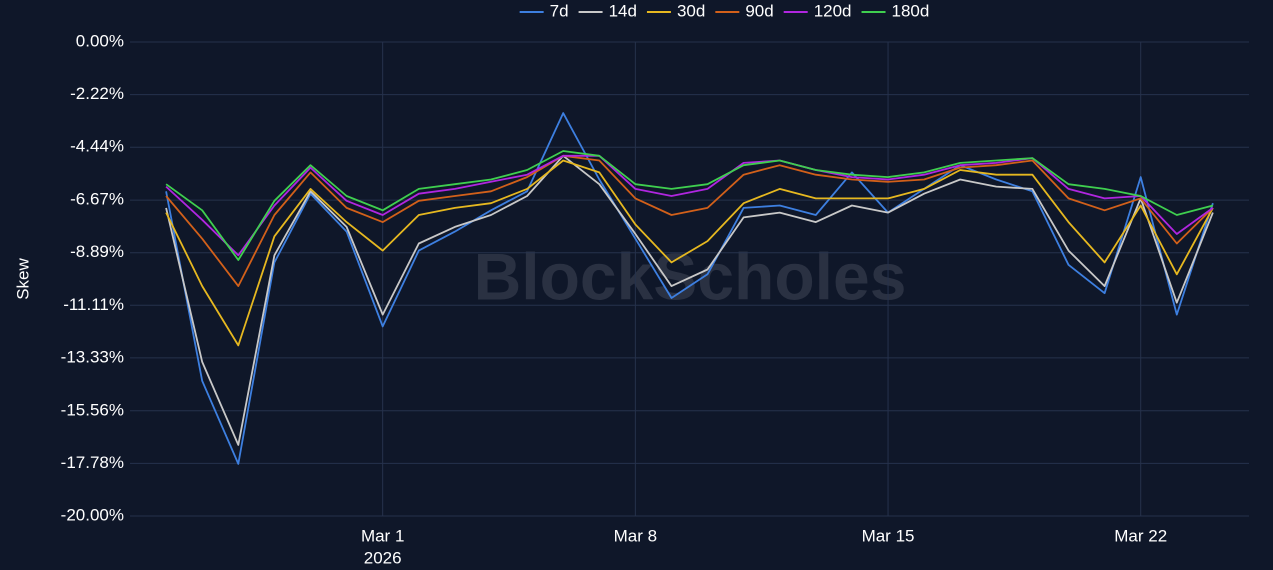 The height and width of the screenshot is (570, 1273). Describe the element at coordinates (97, 251) in the screenshot. I see `y-tick-label: -8.89%` at that location.